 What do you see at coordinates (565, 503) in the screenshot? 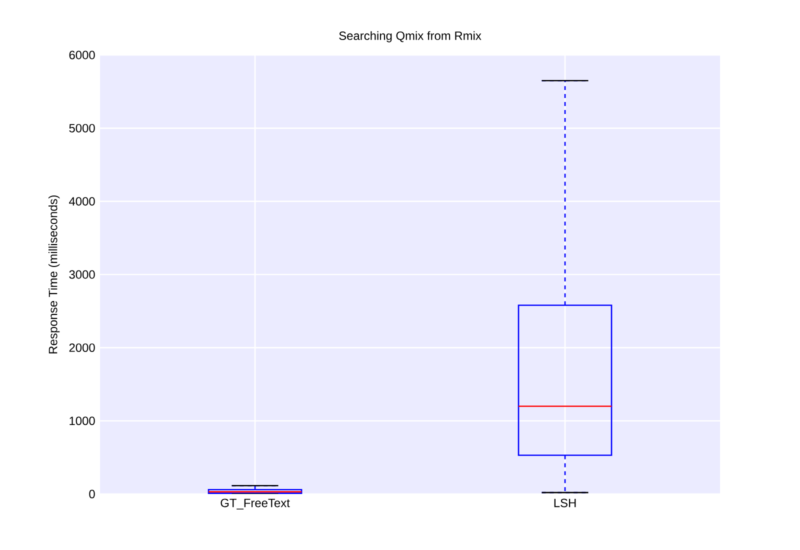
I see `x-tick-label: LSH` at bounding box center [565, 503].